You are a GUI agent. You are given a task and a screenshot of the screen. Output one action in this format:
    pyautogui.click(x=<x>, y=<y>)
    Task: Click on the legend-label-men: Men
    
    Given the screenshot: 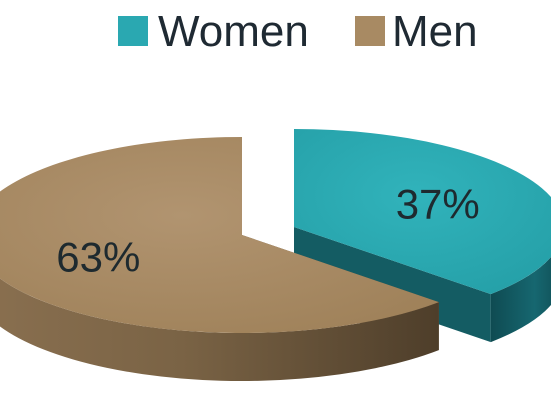 What is the action you would take?
    pyautogui.click(x=435, y=31)
    